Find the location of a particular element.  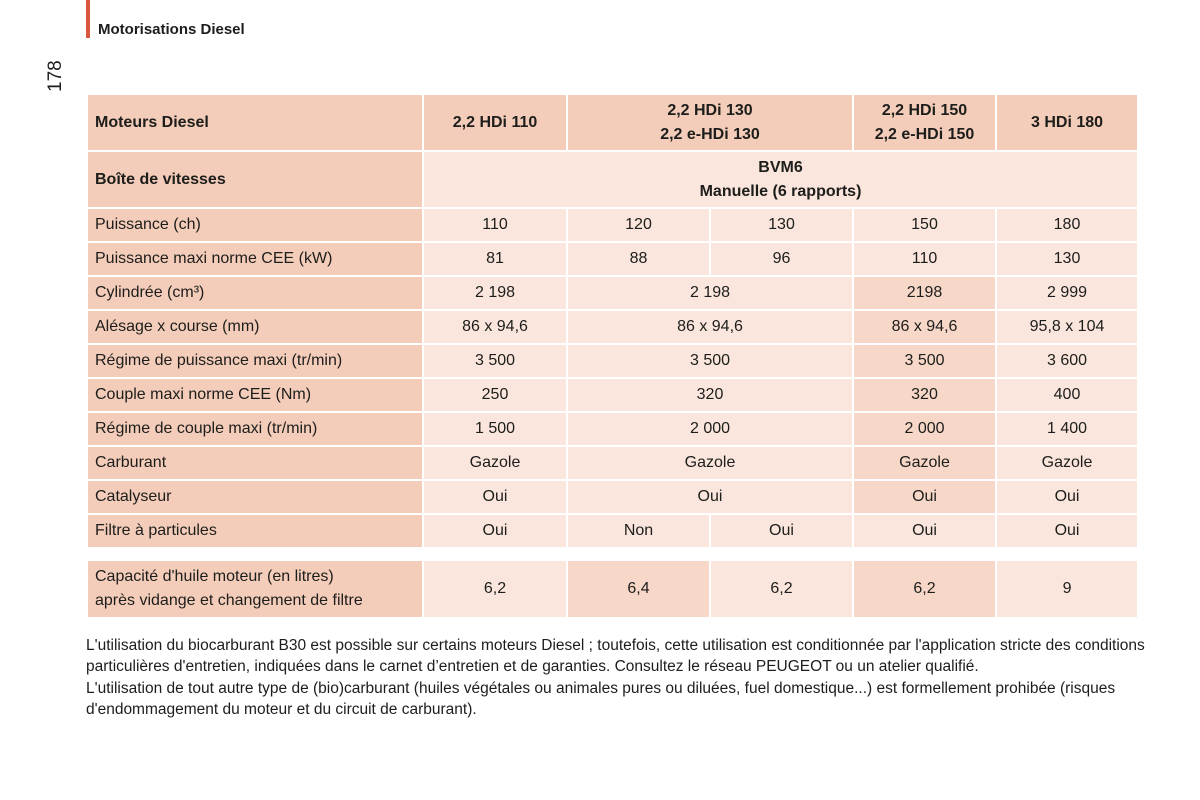

table-row: Cylindrée (cm³) 2 198 2 198 2198 2 999 is located at coordinates (613, 293).